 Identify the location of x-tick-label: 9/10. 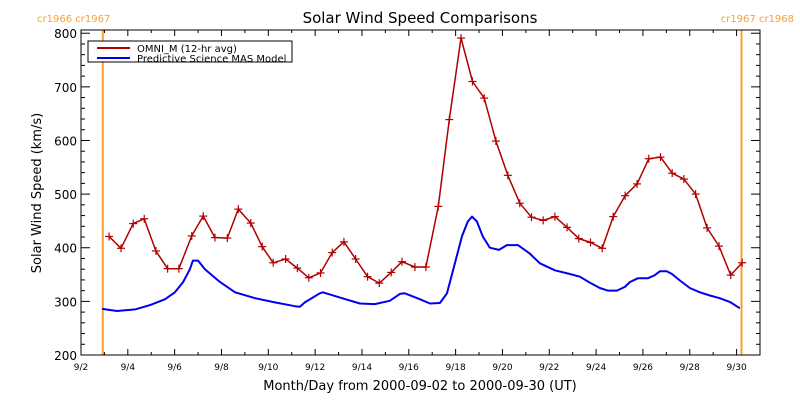
(268, 368).